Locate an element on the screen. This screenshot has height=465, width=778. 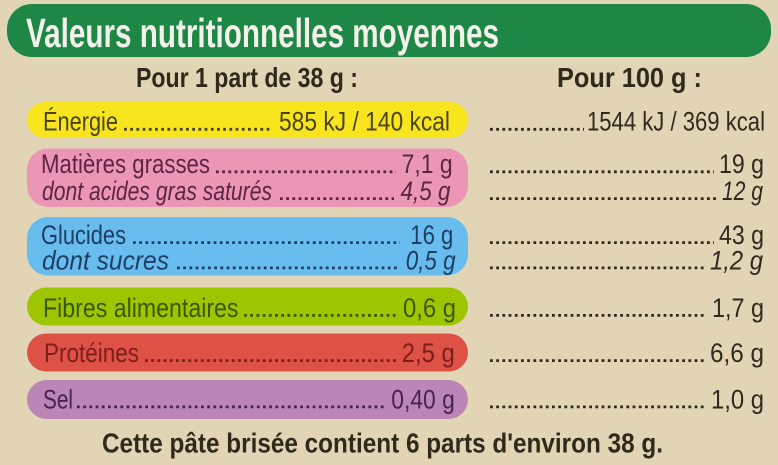
svg-text: 1,2 g is located at coordinates (736, 260).